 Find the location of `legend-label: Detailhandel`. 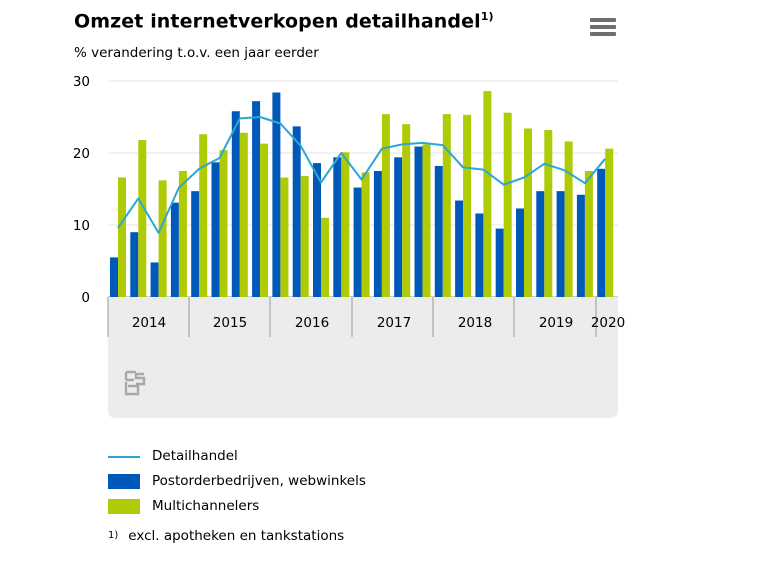

legend-label: Detailhandel is located at coordinates (195, 456).